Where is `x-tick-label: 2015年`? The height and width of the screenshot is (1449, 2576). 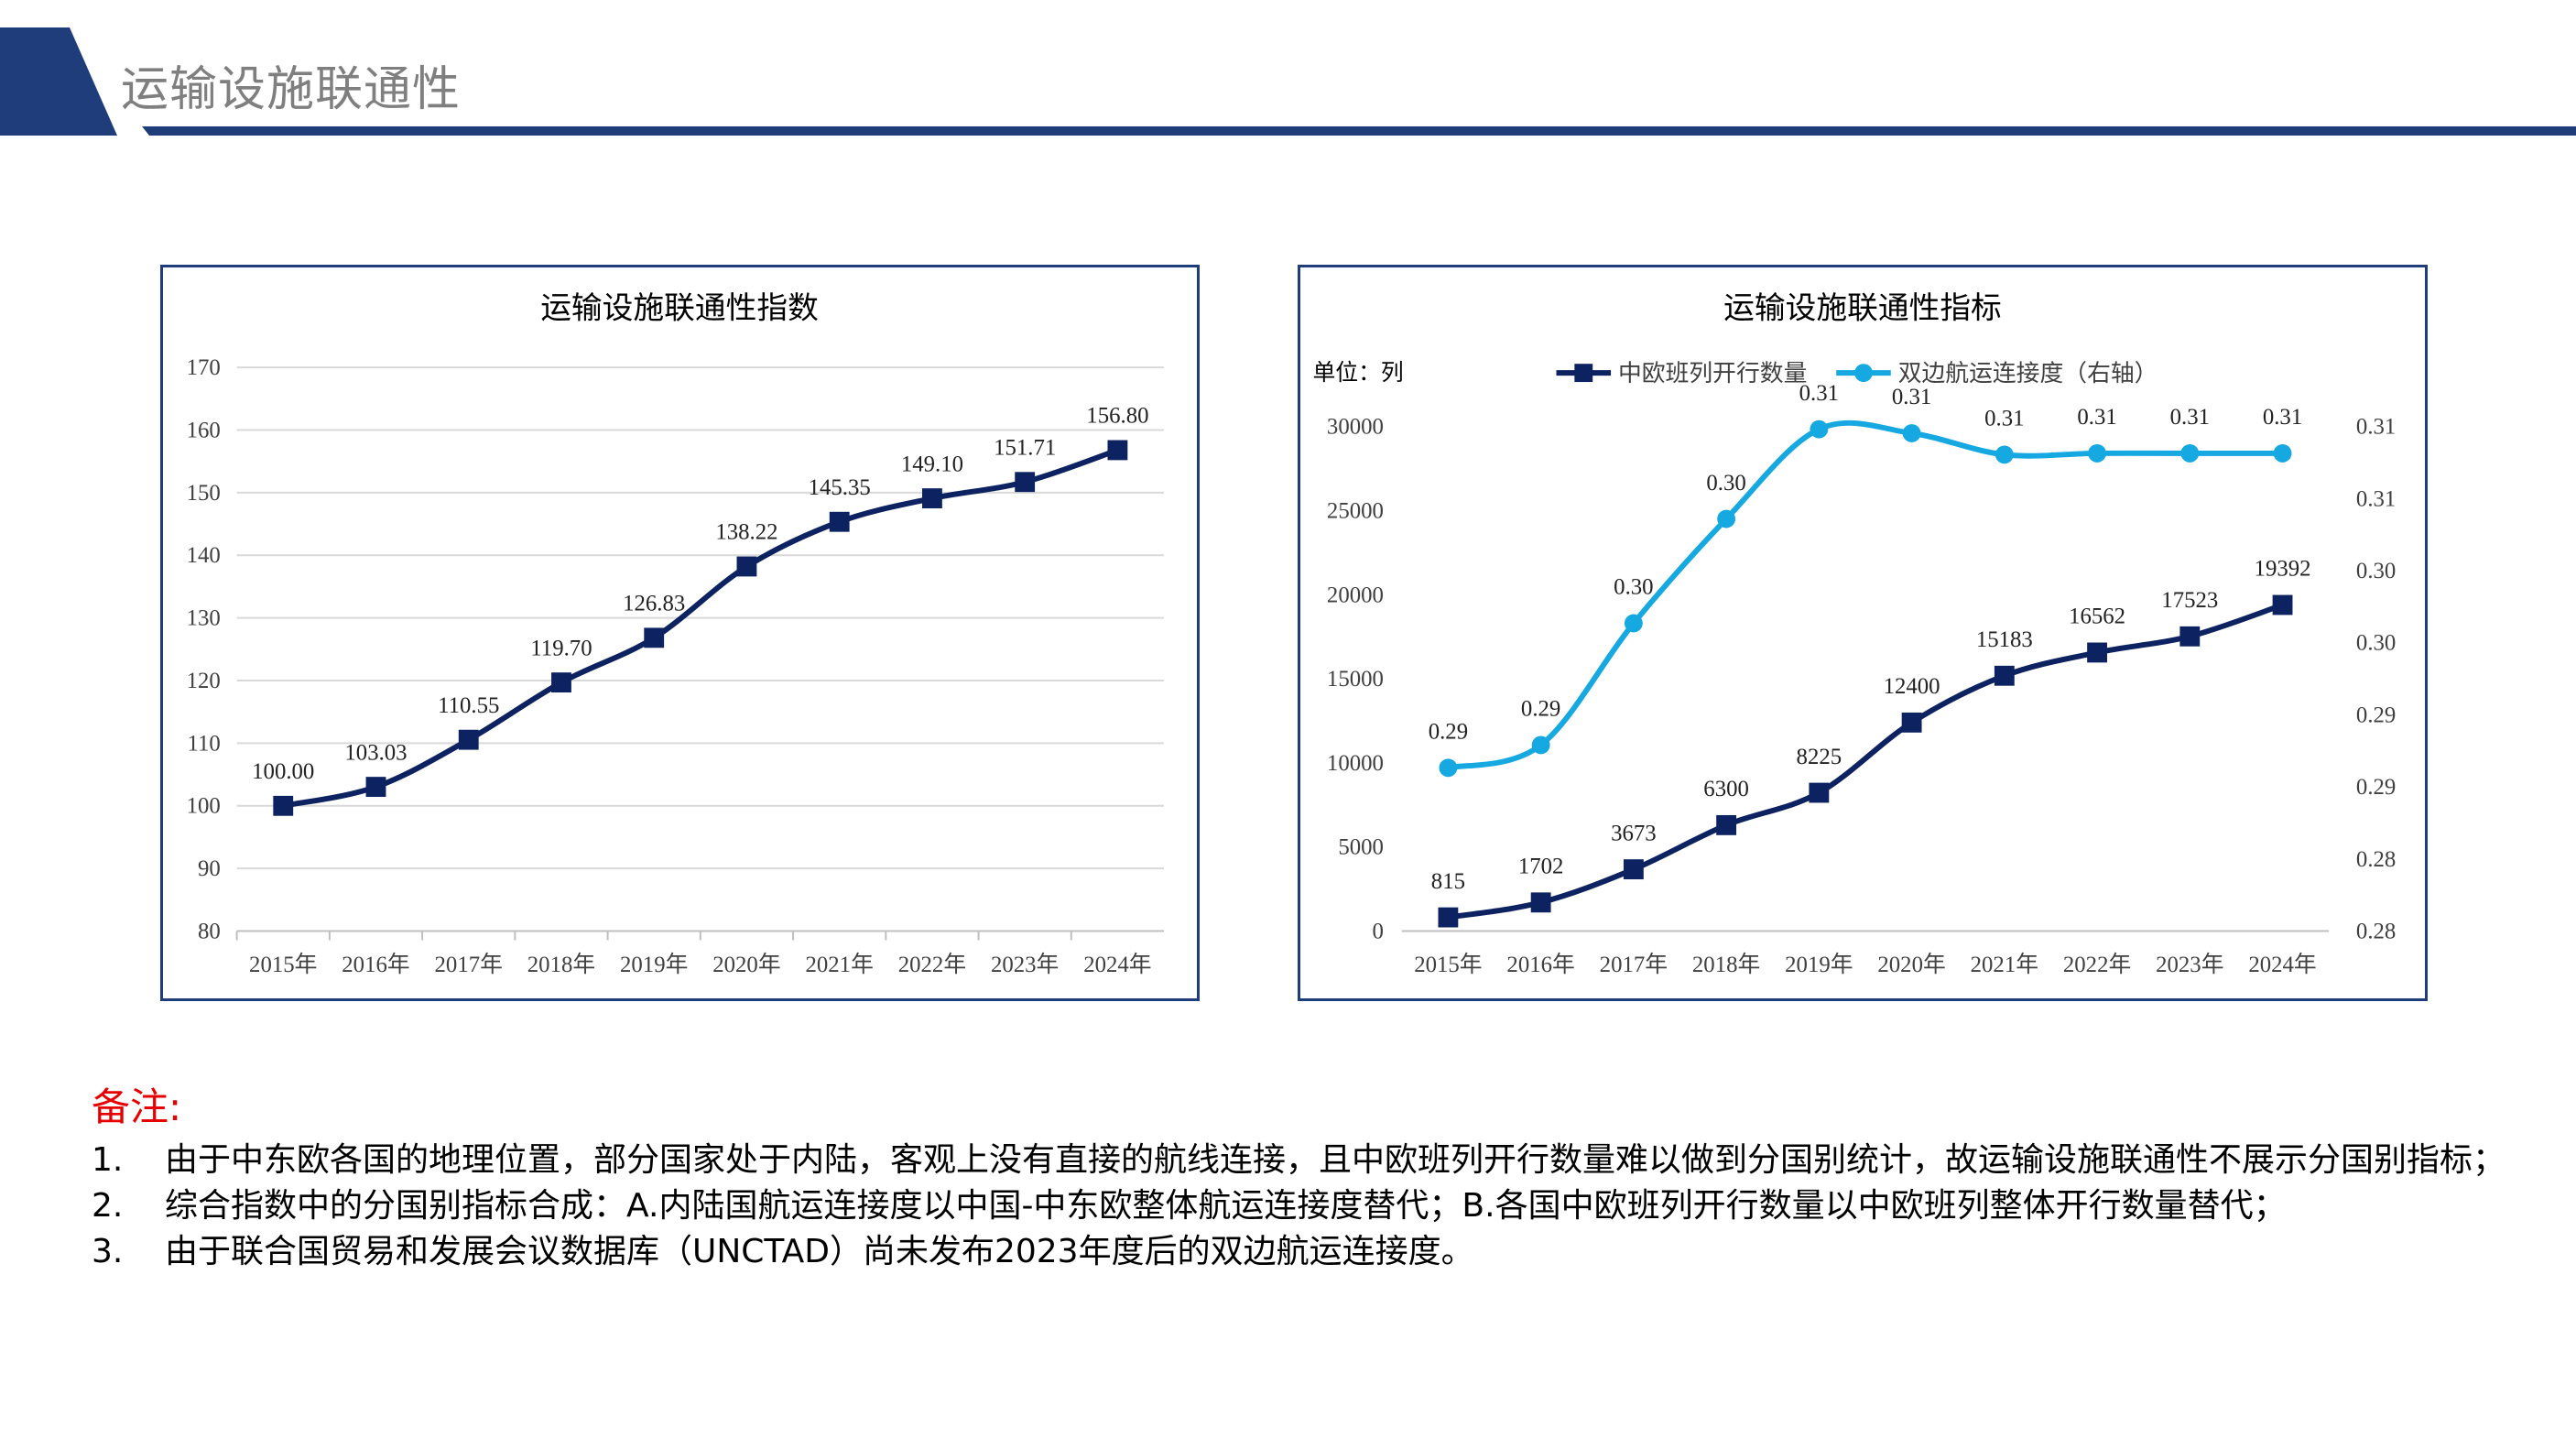 x-tick-label: 2015年 is located at coordinates (1448, 964).